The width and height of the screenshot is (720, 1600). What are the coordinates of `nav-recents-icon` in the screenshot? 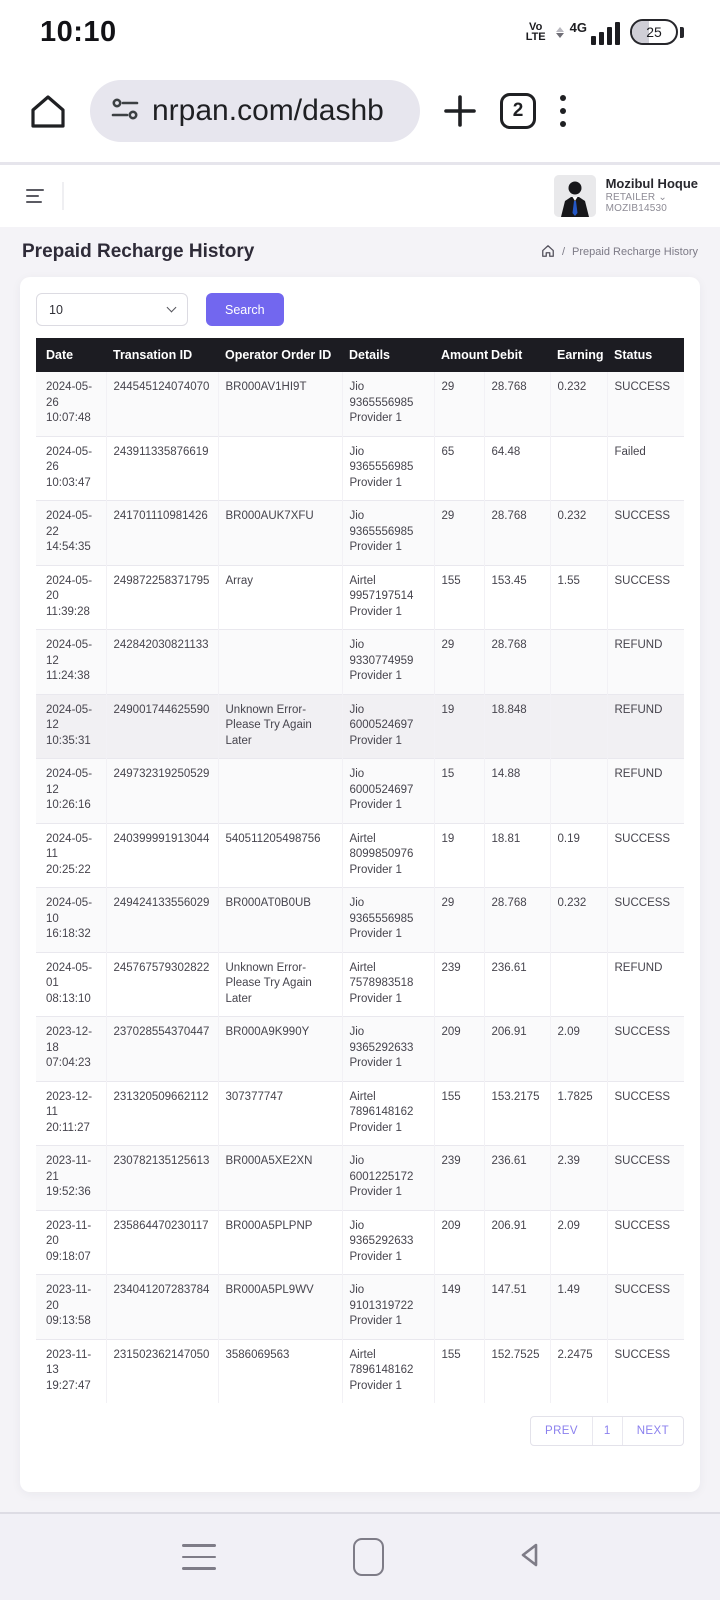 It's located at (199, 1557).